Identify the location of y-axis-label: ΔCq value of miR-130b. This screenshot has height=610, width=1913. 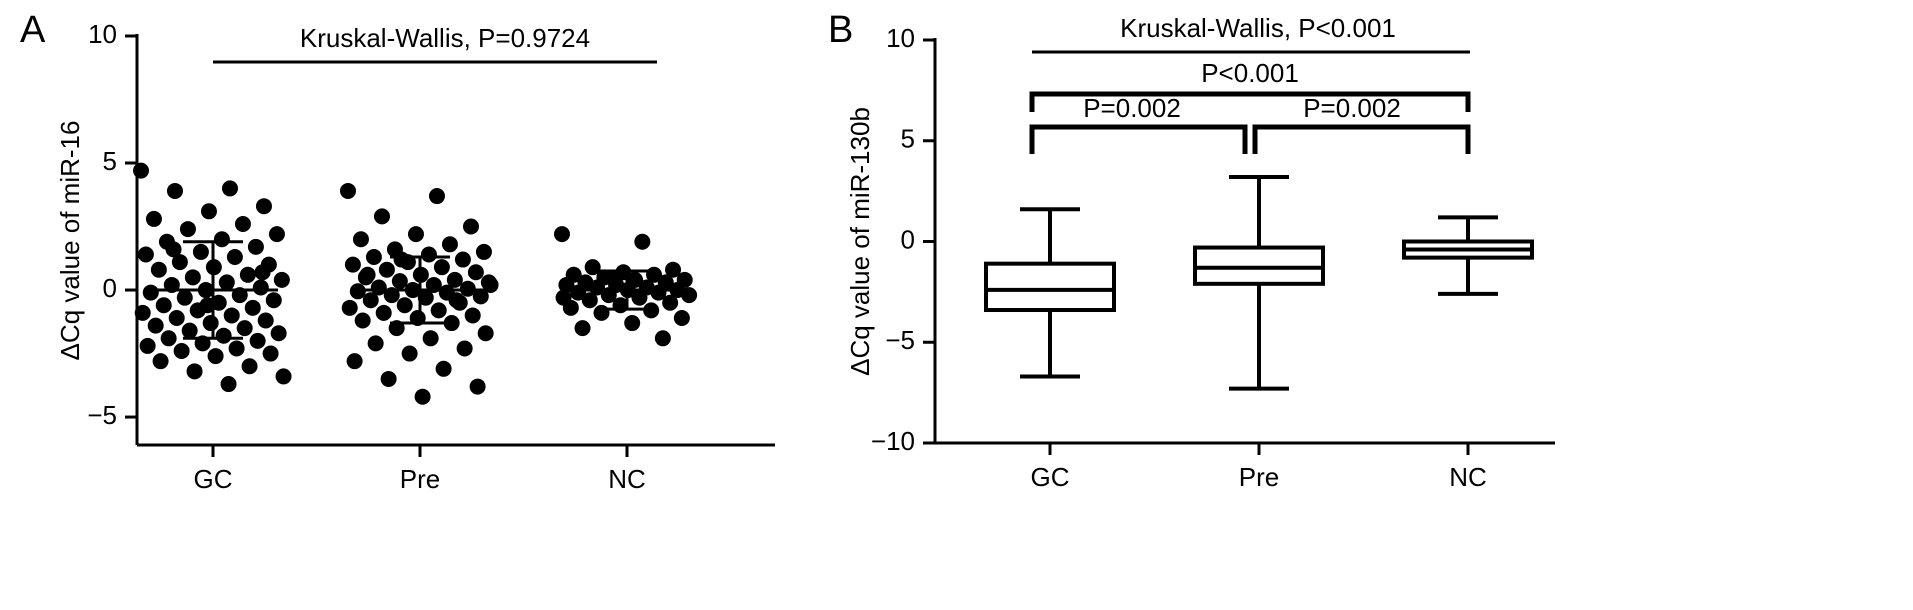
(860, 241).